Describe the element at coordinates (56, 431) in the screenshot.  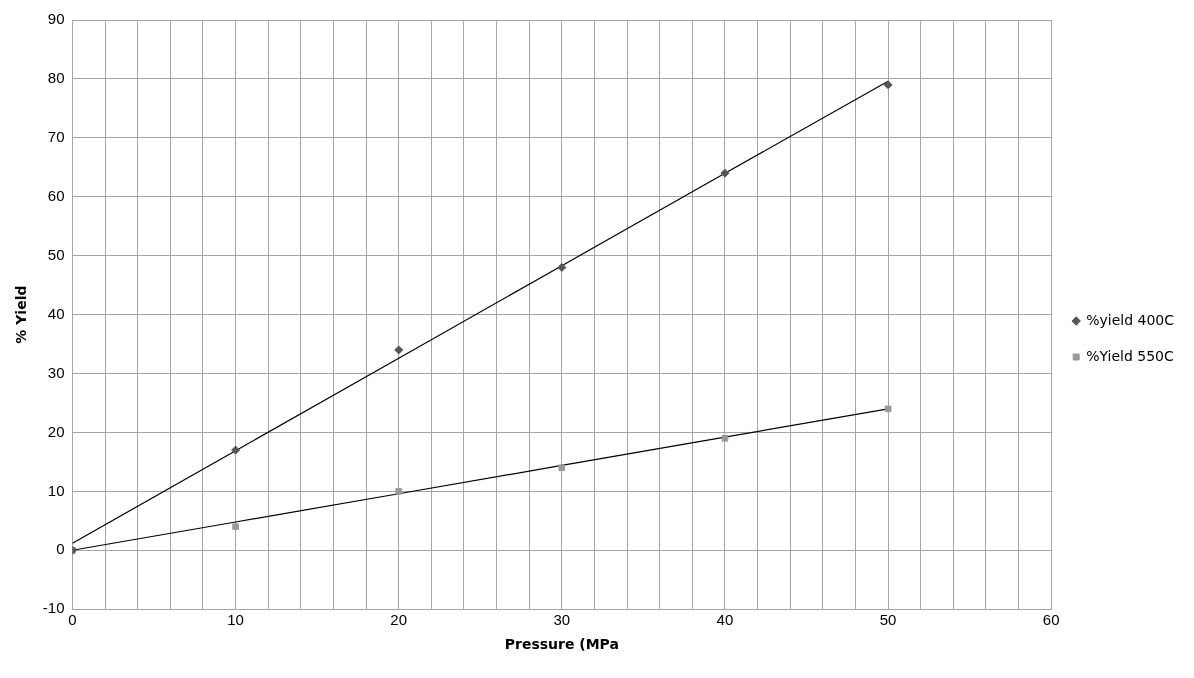
I see `y-tick-label: 20` at that location.